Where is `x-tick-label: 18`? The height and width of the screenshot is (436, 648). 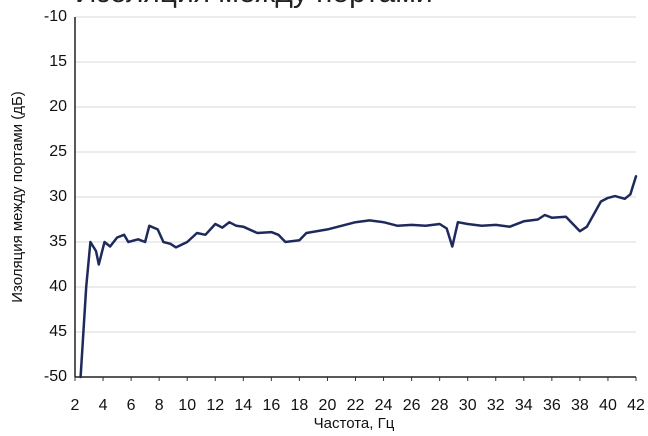 x-tick-label: 18 is located at coordinates (300, 405).